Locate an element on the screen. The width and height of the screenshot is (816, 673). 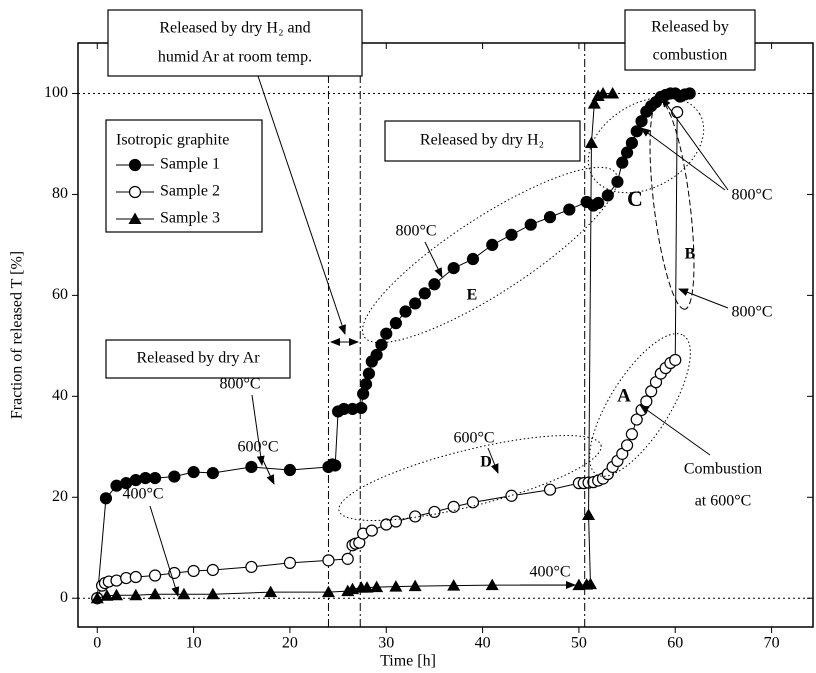
y-tick-label: 80 is located at coordinates (60, 193).